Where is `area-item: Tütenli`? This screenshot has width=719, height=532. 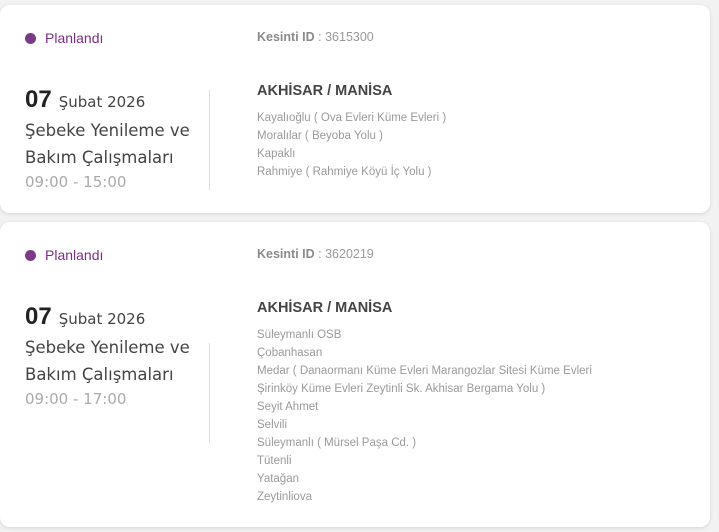 area-item: Tütenli is located at coordinates (274, 461).